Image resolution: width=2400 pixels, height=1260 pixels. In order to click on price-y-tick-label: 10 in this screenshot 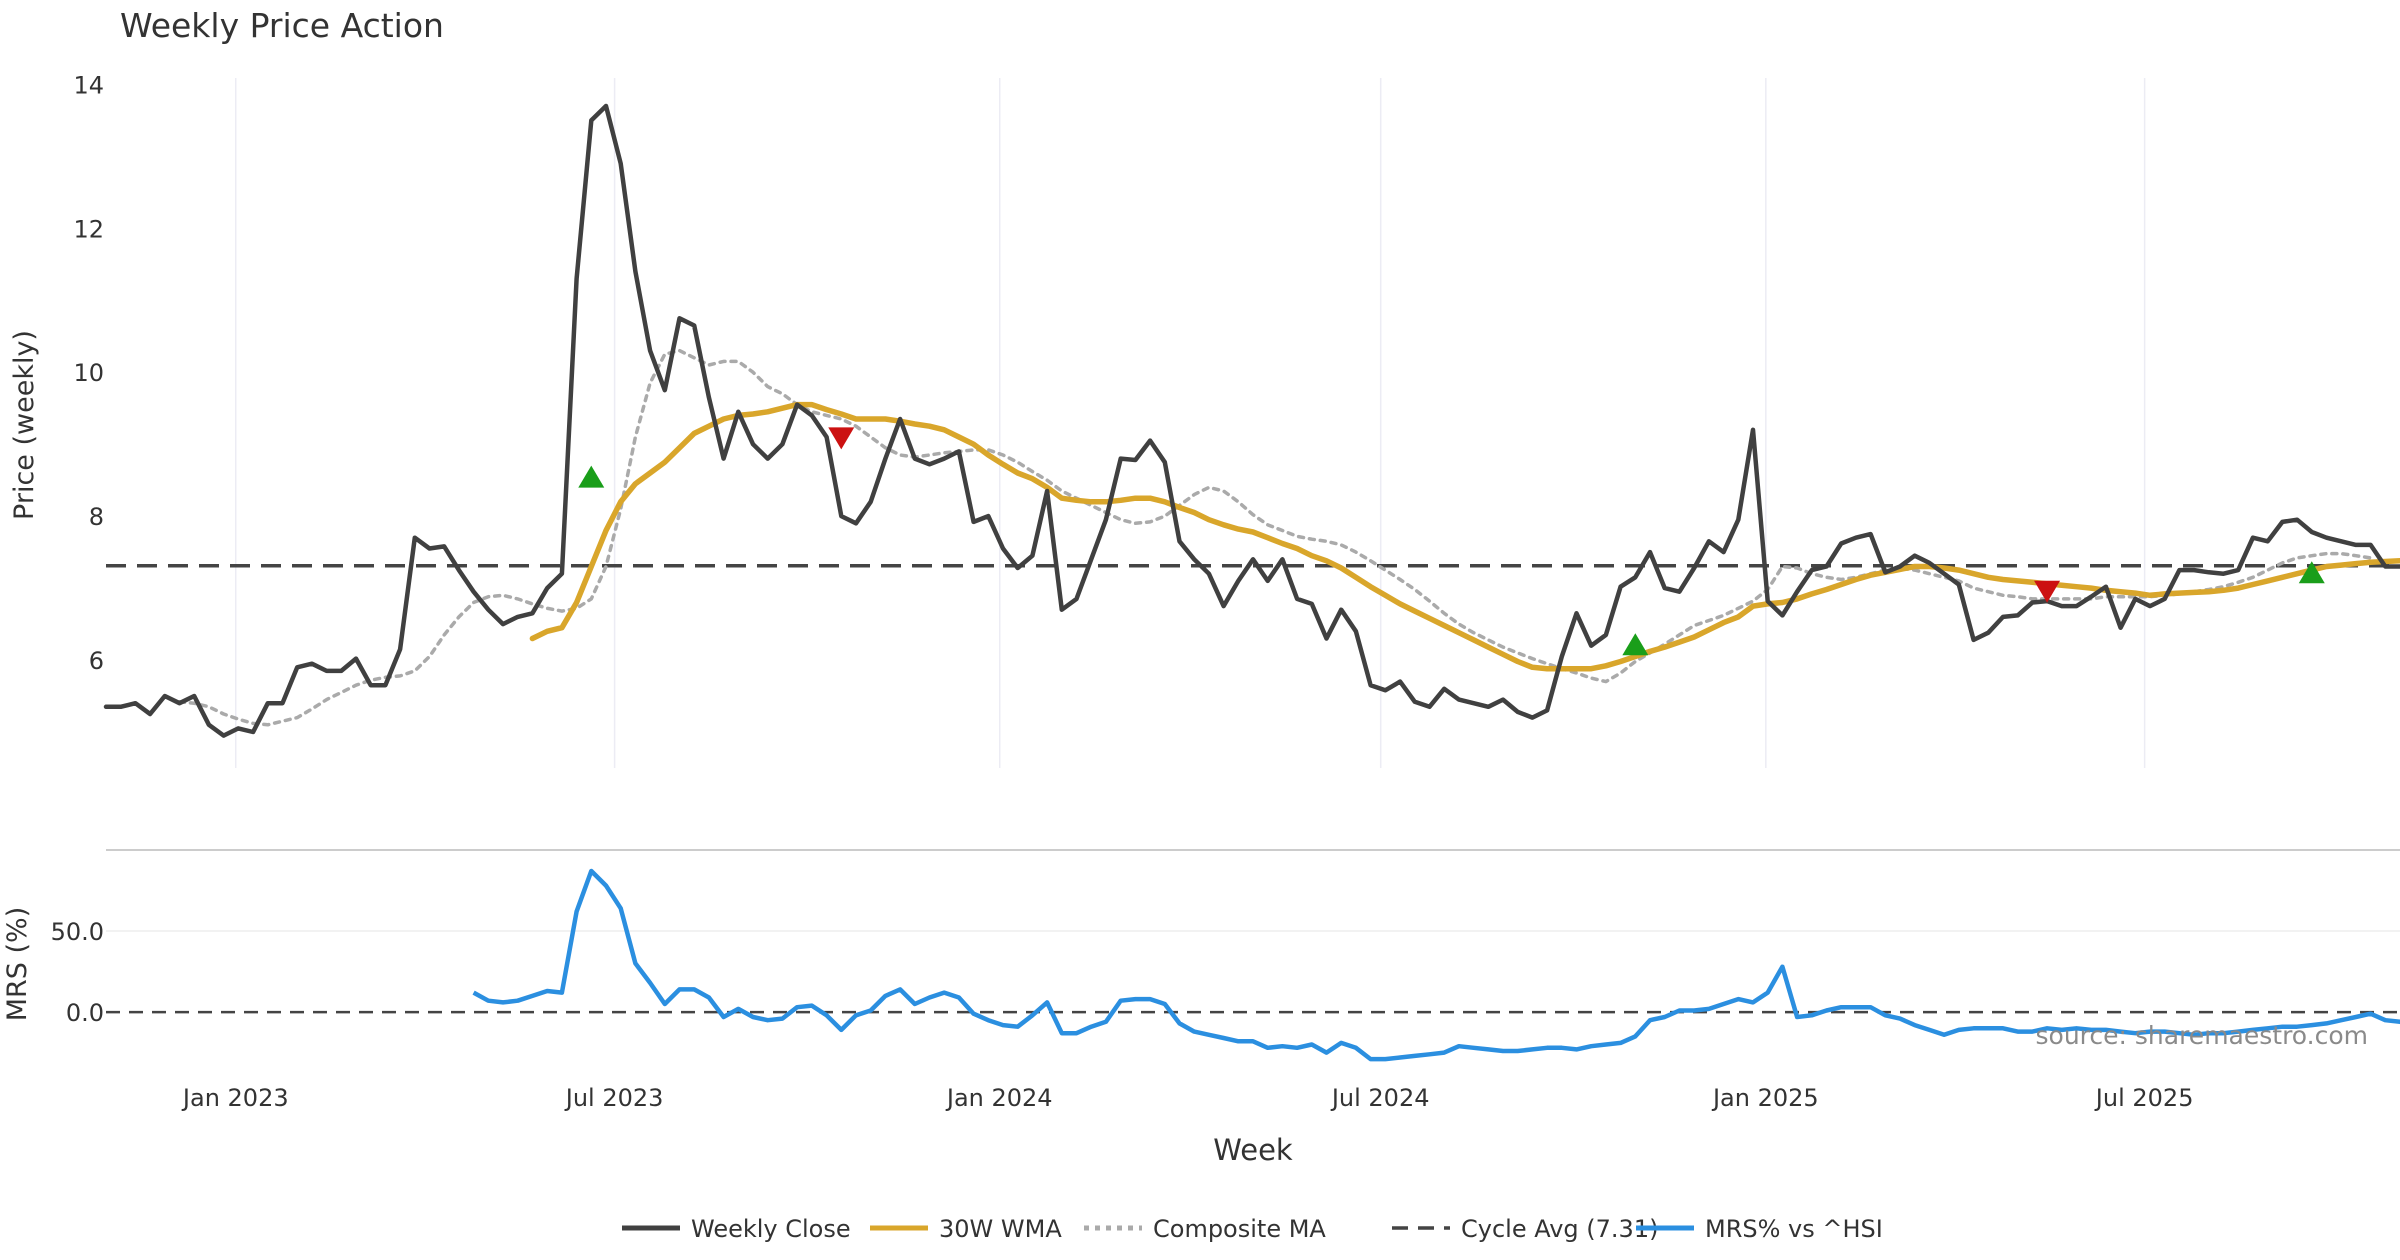, I will do `click(88, 373)`.